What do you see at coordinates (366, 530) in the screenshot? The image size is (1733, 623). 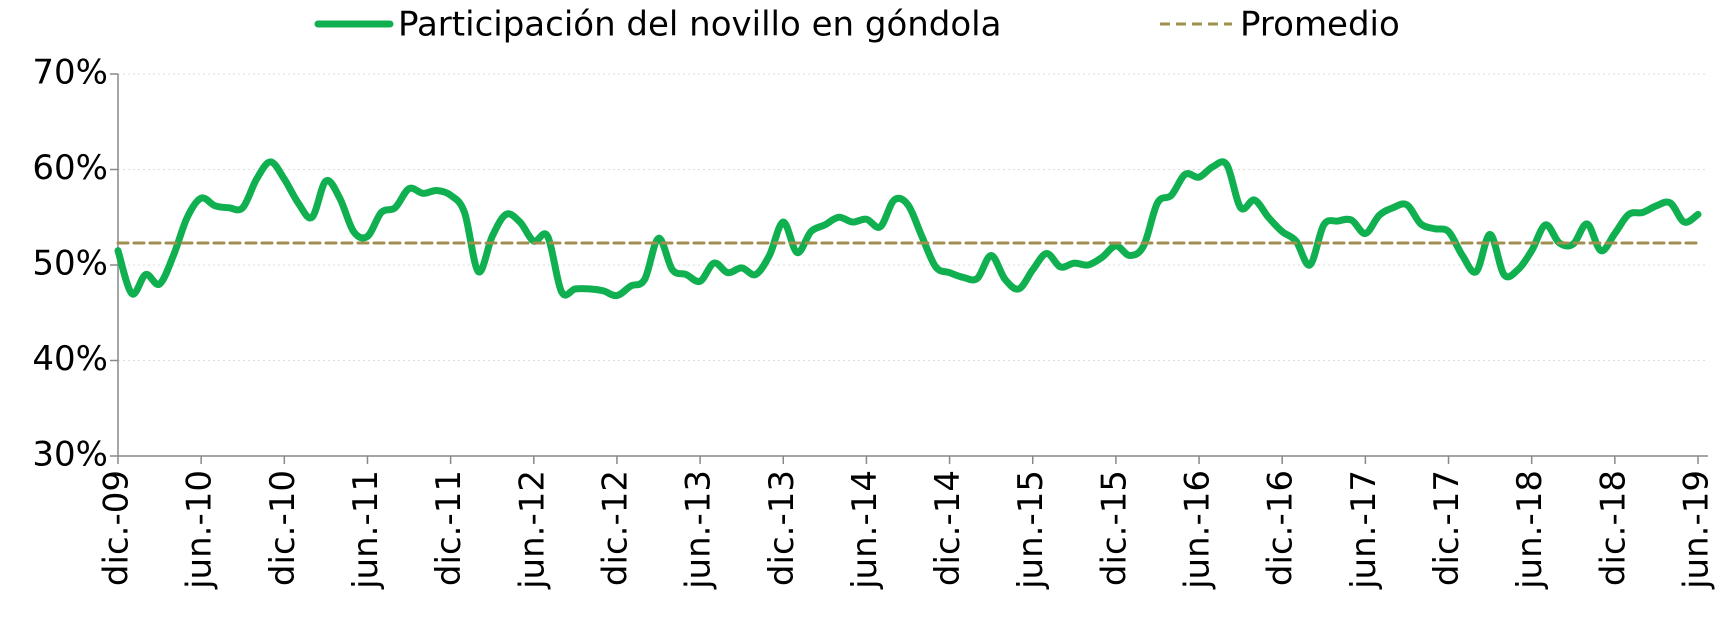 I see `x-tick-label: jun.-11` at bounding box center [366, 530].